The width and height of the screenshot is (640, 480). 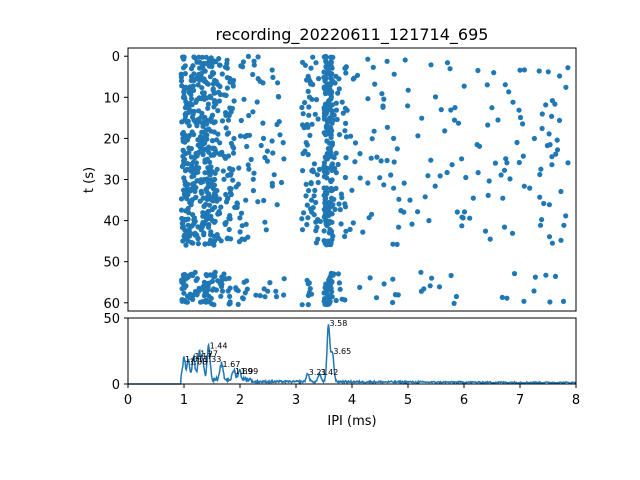 What do you see at coordinates (318, 372) in the screenshot?
I see `peak-label: 3.21` at bounding box center [318, 372].